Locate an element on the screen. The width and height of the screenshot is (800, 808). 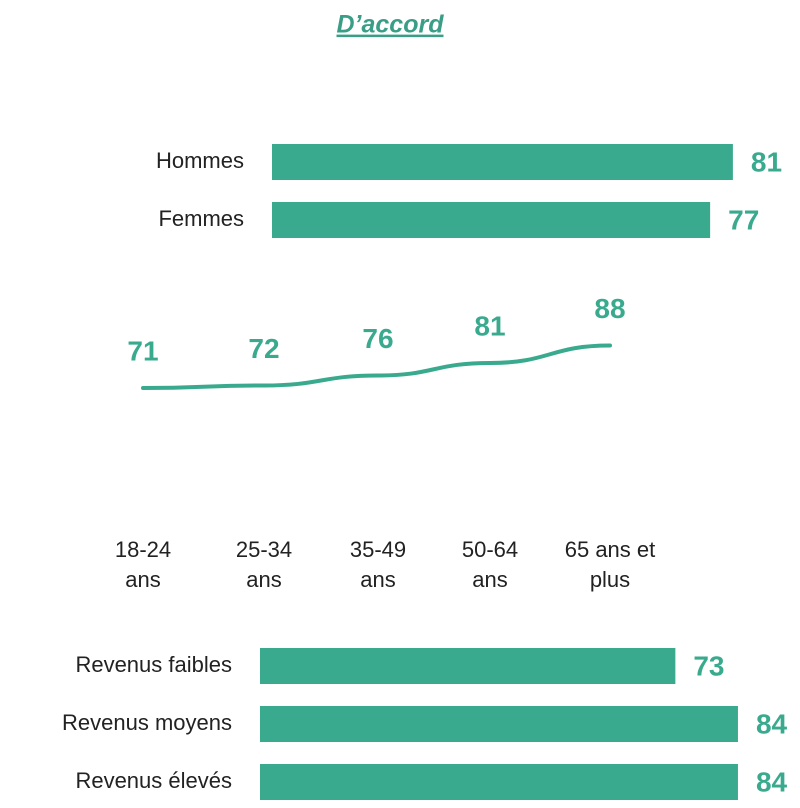
chart-title: D’accord is located at coordinates (391, 25).